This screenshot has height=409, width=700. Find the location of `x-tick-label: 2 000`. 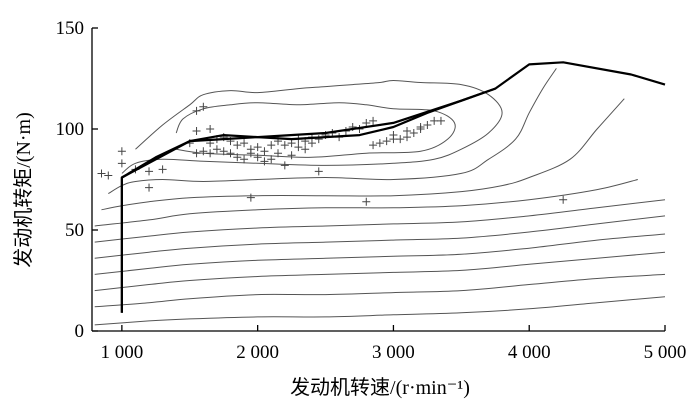

x-tick-label: 2 000 is located at coordinates (257, 352).